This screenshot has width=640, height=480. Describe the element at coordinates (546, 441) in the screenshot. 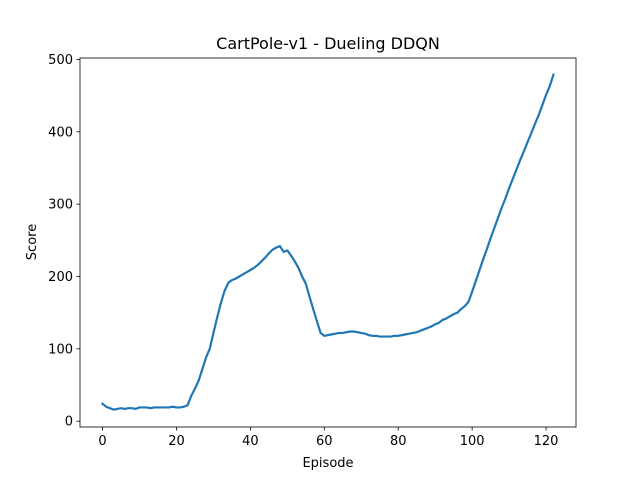

I see `x-tick-label: 120` at that location.